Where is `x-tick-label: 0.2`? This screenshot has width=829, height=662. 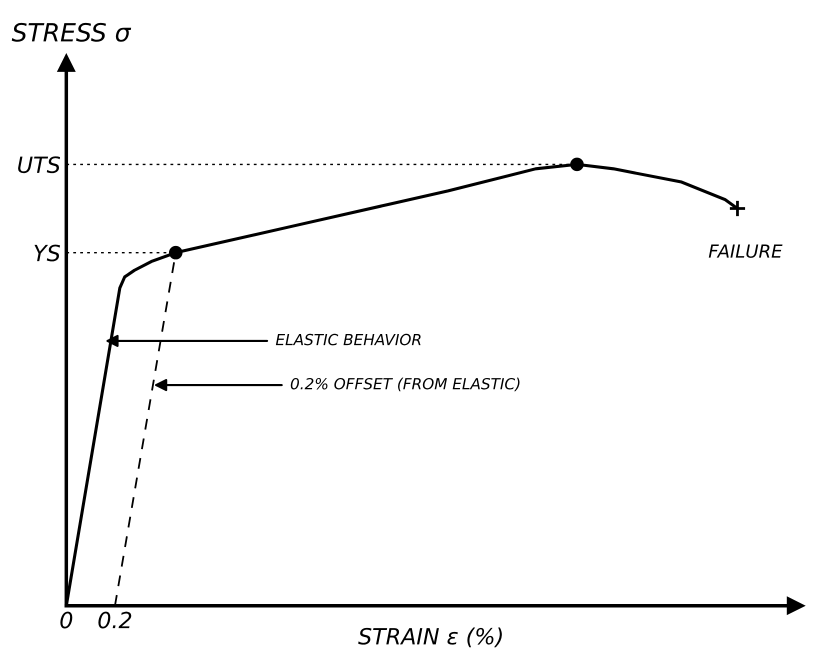 x-tick-label: 0.2 is located at coordinates (115, 620).